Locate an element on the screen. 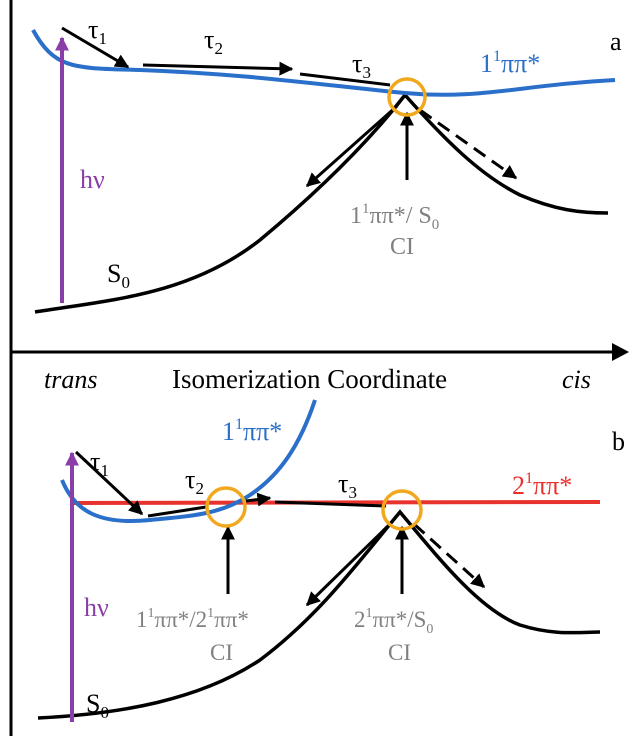 The image size is (629, 736). panel-b-ci1-word: CI is located at coordinates (221, 652).